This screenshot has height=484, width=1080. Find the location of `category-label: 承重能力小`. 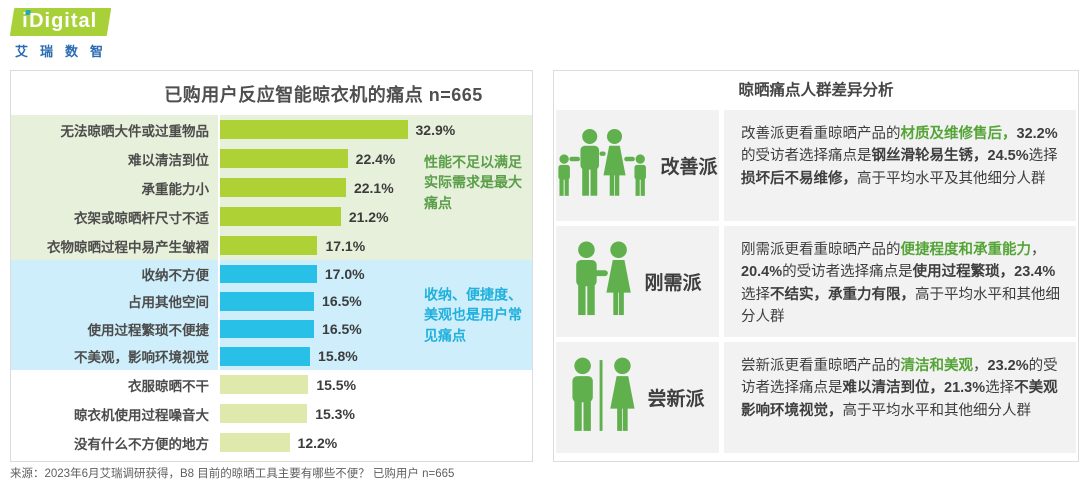

category-label: 承重能力小 is located at coordinates (175, 189).